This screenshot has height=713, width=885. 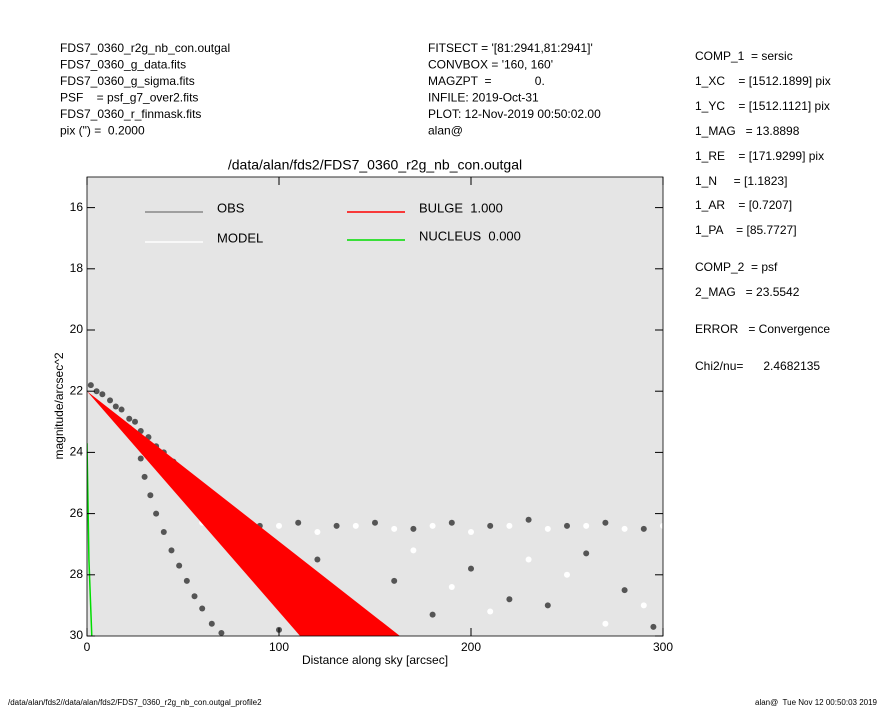 I want to click on header-left-line: PSF = psf_g7_over2.fits, so click(x=129, y=98).